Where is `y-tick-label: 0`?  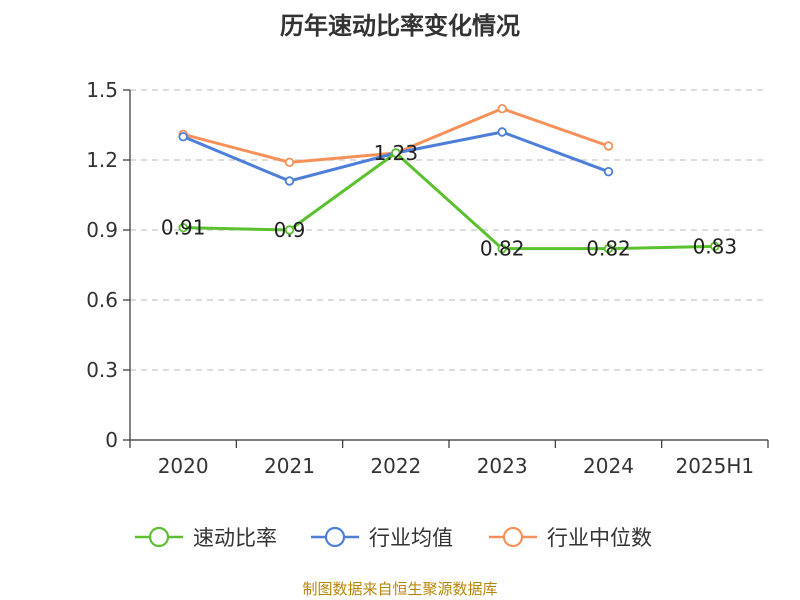
y-tick-label: 0 is located at coordinates (111, 440).